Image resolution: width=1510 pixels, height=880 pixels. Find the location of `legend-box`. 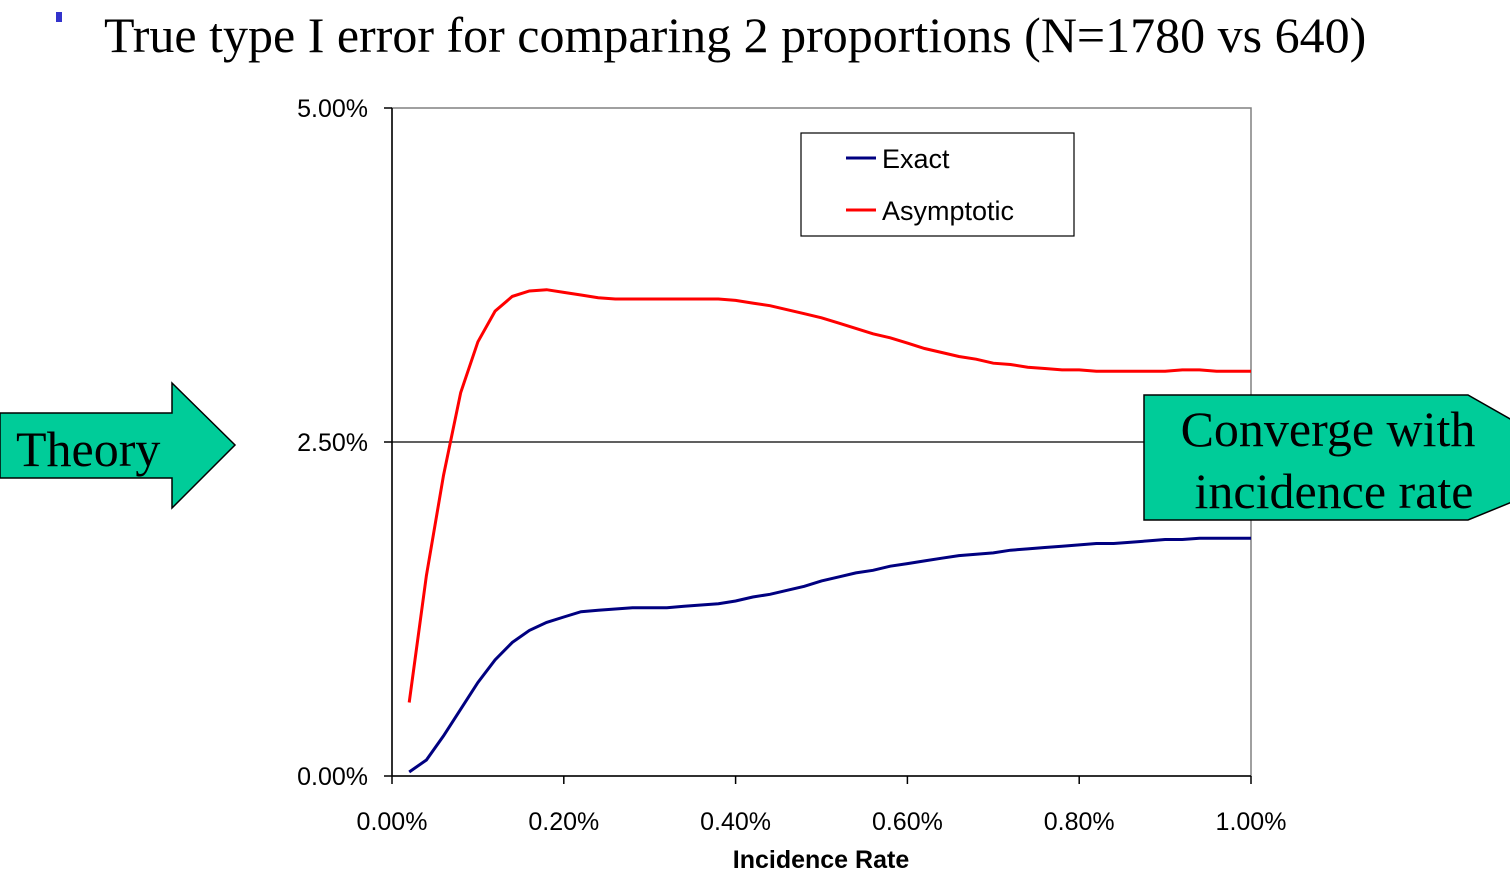

legend-box is located at coordinates (937, 184).